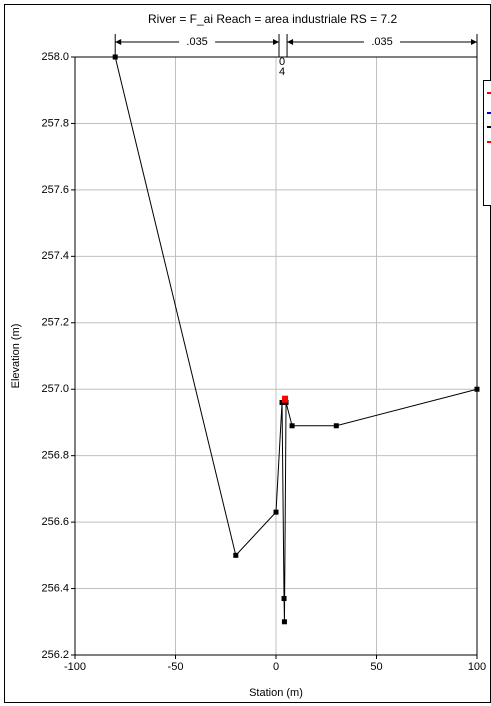 This screenshot has height=706, width=491. Describe the element at coordinates (55, 588) in the screenshot. I see `y-tick-label: 256.4` at that location.